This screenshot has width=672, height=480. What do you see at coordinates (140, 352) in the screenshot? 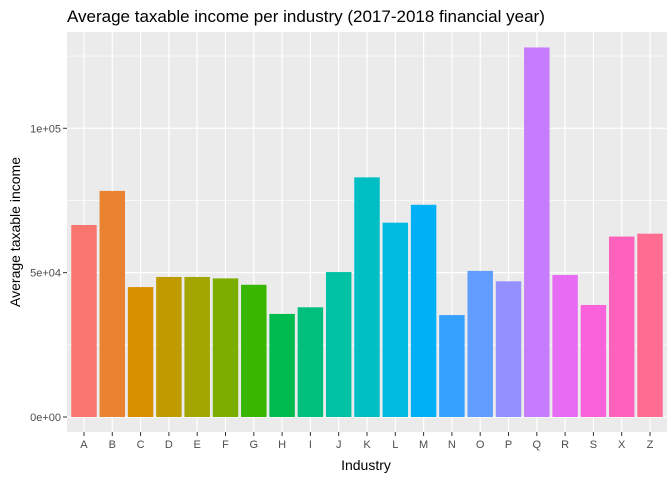
I see `bar-C` at bounding box center [140, 352].